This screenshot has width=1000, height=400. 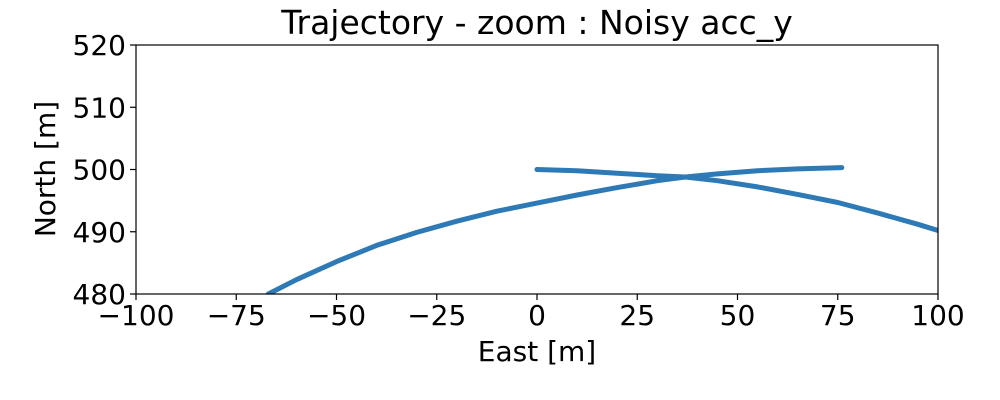 I want to click on y-axis: 480 490 500 510 520, so click(x=104, y=170).